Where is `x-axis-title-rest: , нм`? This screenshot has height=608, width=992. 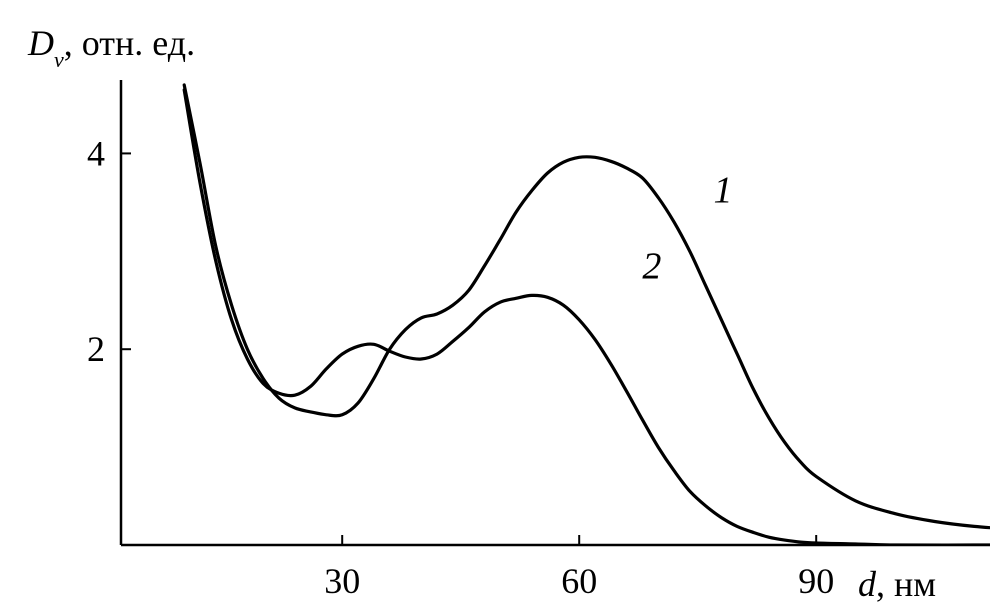 x-axis-title-rest: , нм is located at coordinates (906, 584).